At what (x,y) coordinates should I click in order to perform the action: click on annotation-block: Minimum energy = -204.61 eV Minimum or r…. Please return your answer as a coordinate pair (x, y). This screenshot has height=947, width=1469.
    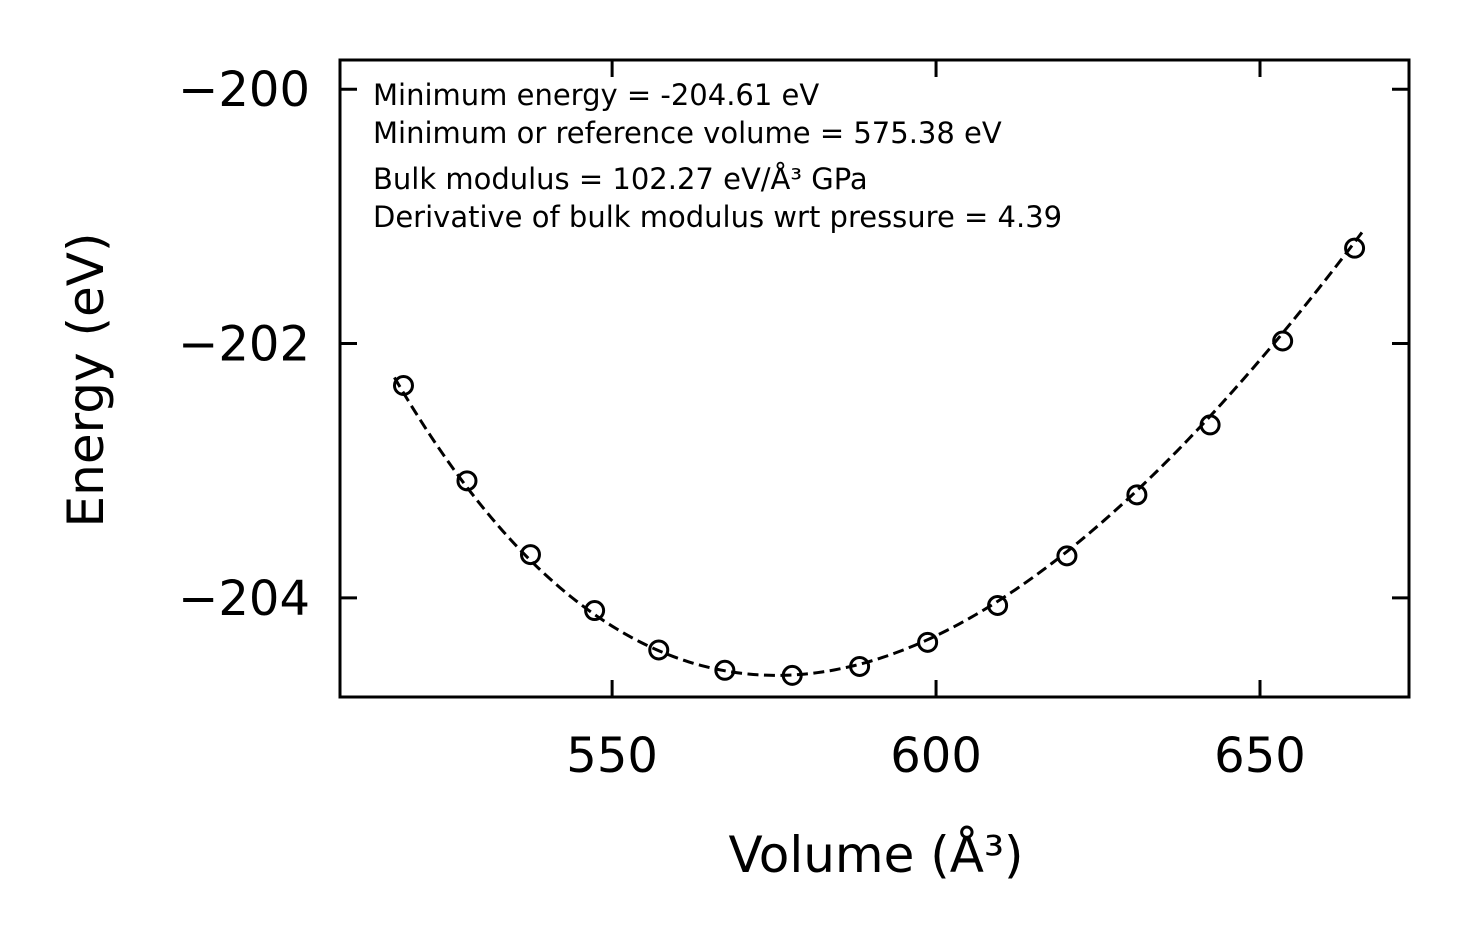
    Looking at the image, I should click on (717, 156).